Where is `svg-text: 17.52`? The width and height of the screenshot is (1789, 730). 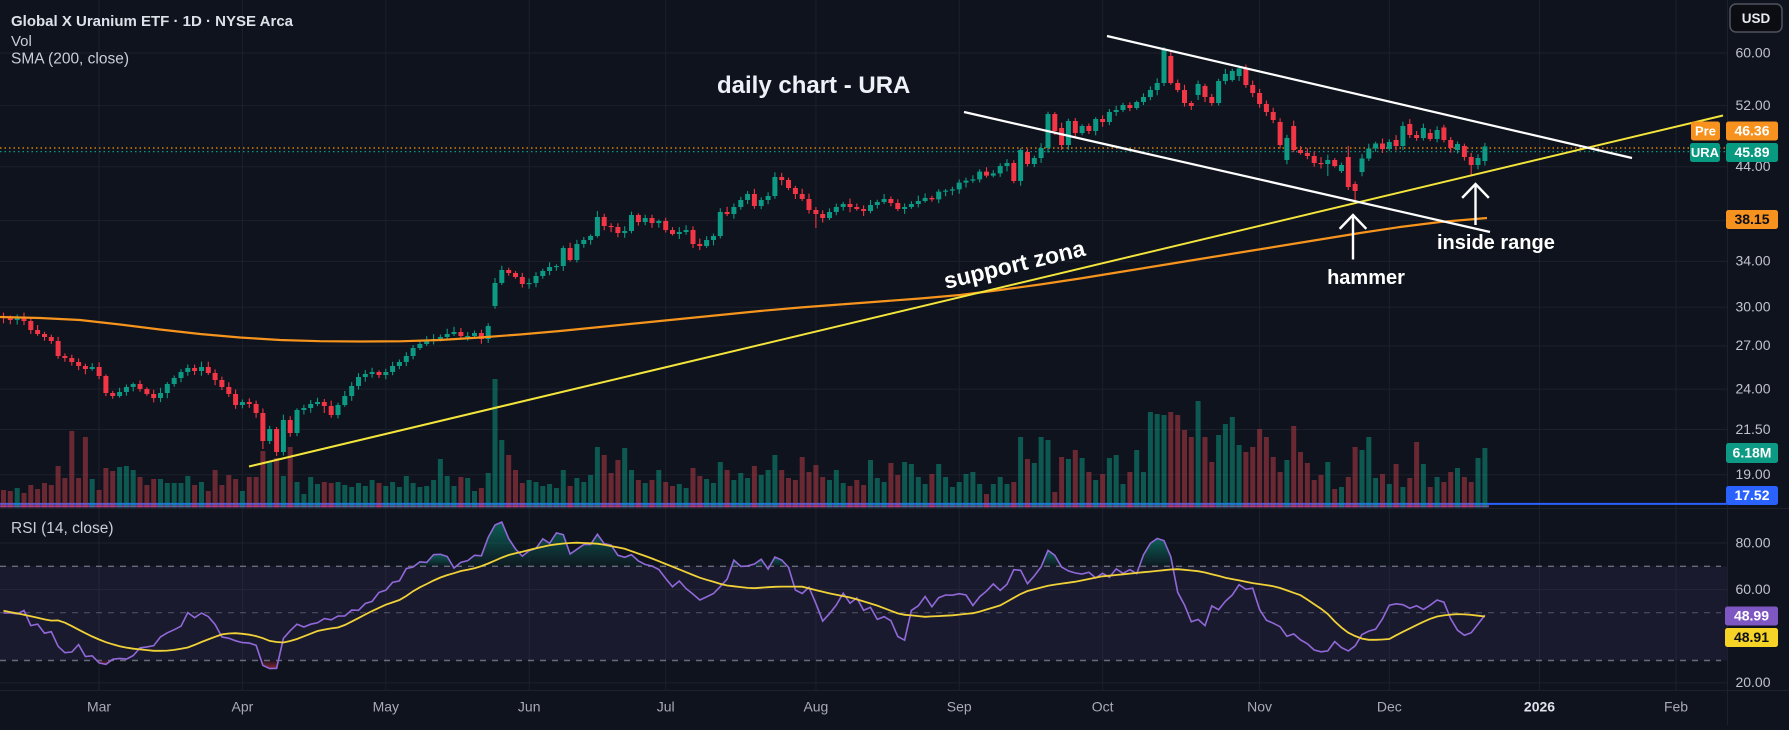
svg-text: 17.52 is located at coordinates (1751, 495).